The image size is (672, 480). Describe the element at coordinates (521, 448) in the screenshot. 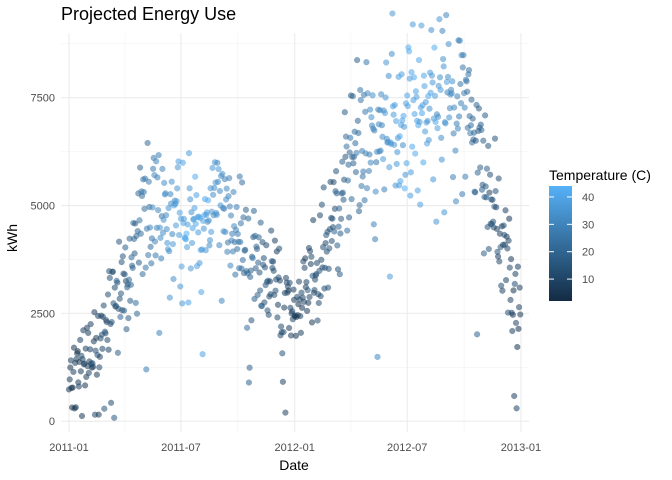

I see `x-tick-label: 2013-01` at that location.